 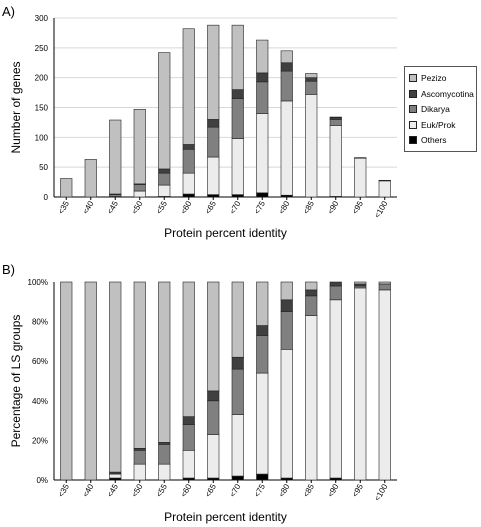 I want to click on x-tick-label: <100, so click(x=381, y=209).